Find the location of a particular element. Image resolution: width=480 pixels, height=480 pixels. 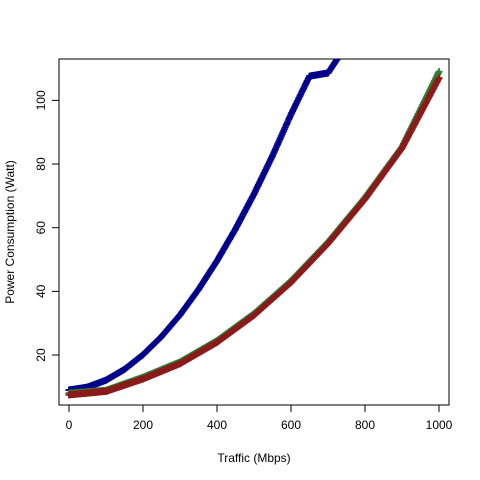

y-tick-label: 80 is located at coordinates (41, 164).